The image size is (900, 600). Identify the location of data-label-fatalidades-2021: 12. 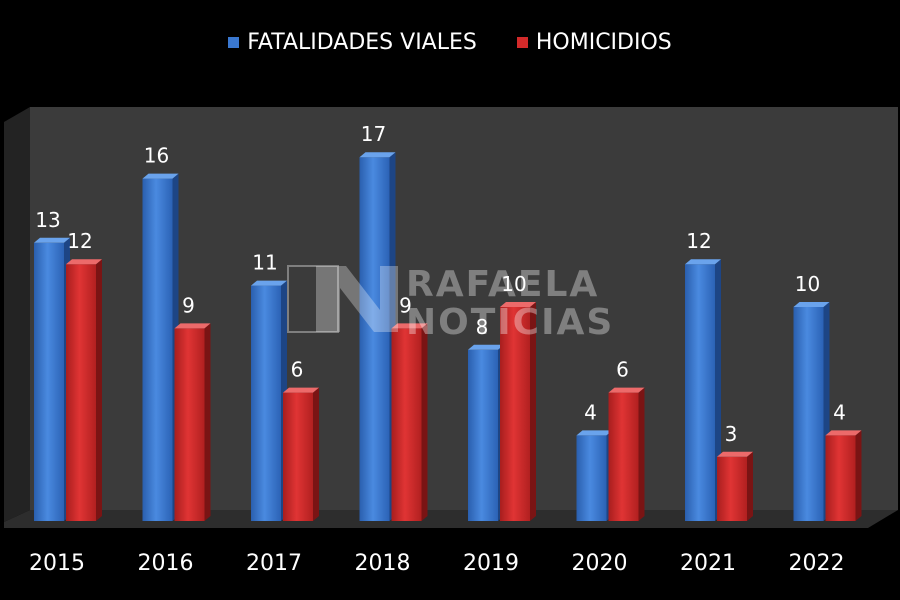
(698, 241).